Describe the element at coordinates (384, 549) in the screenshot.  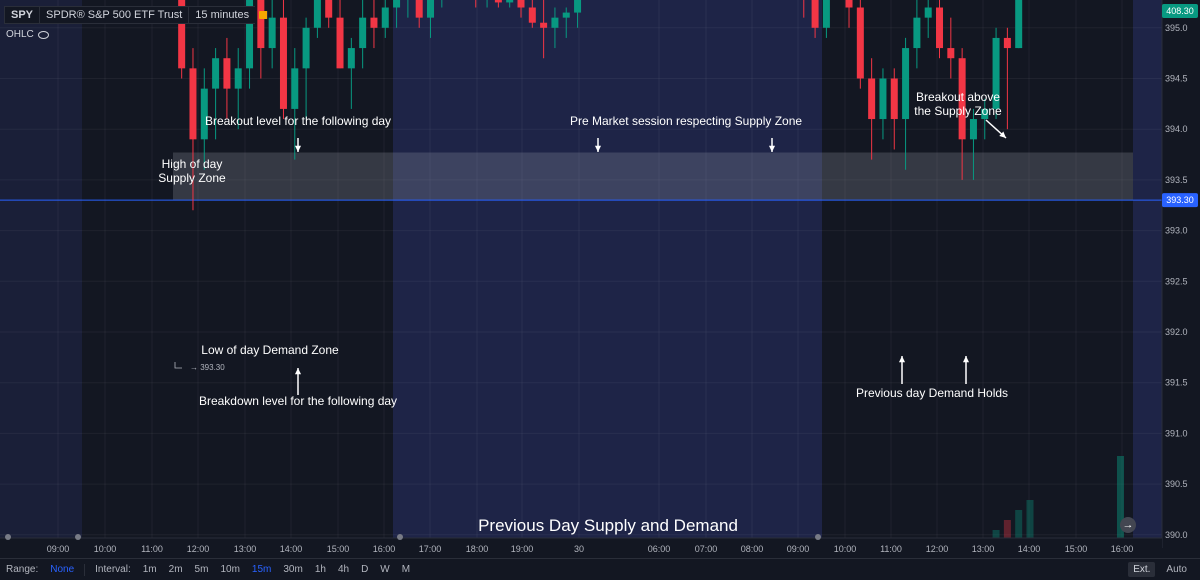
I see `x-tick-label: 16:00` at that location.